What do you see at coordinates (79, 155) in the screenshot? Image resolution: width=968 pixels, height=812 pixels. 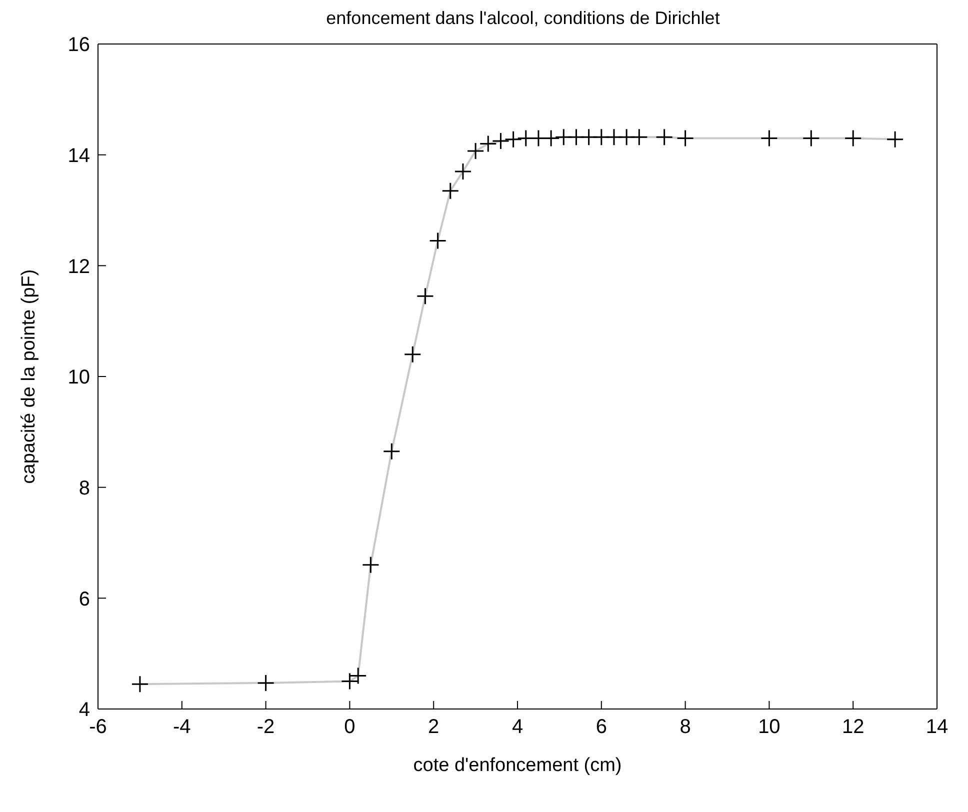 I see `y-tick-label: 14` at bounding box center [79, 155].